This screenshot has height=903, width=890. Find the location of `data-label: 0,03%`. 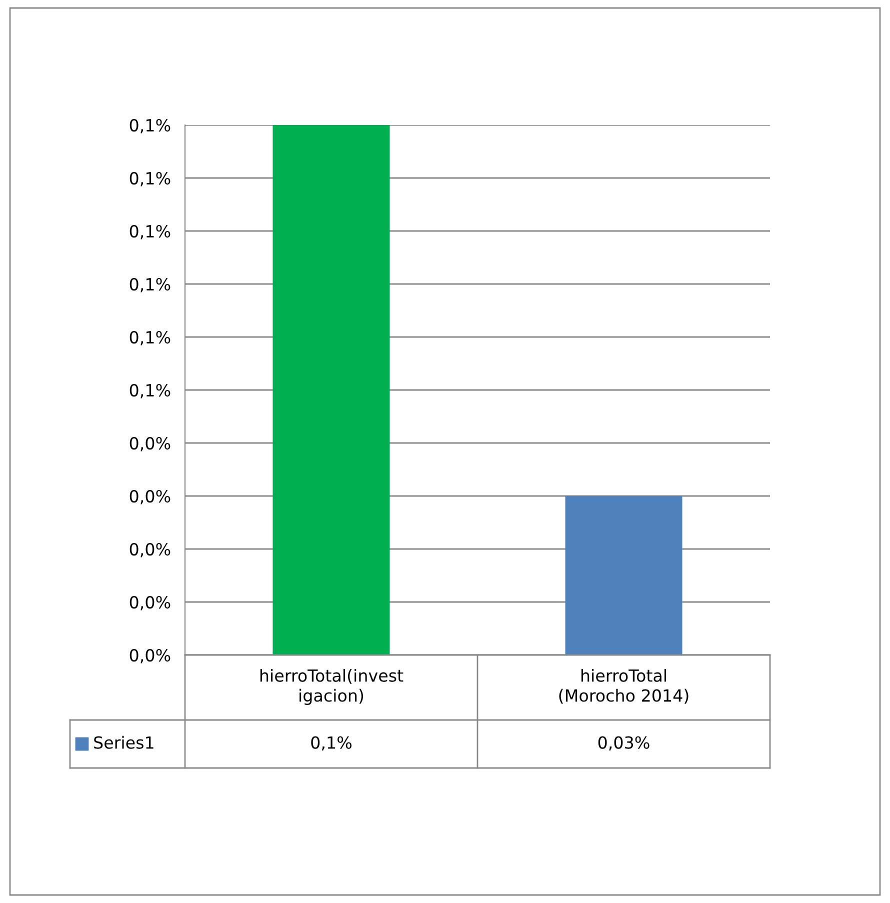

data-label: 0,03% is located at coordinates (624, 743).